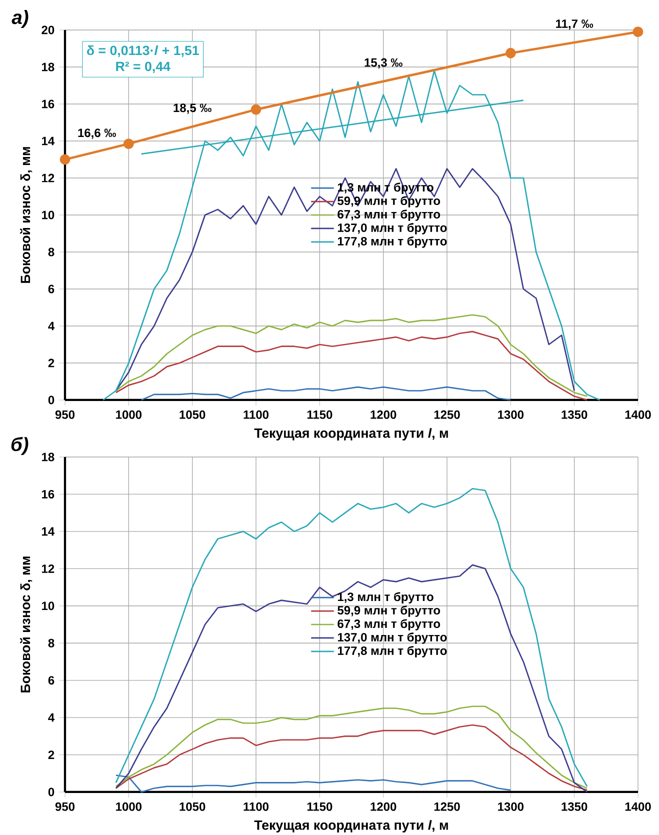 The height and width of the screenshot is (835, 659). What do you see at coordinates (389, 611) in the screenshot?
I see `legend-label: 59,9 млн т брутто` at bounding box center [389, 611].